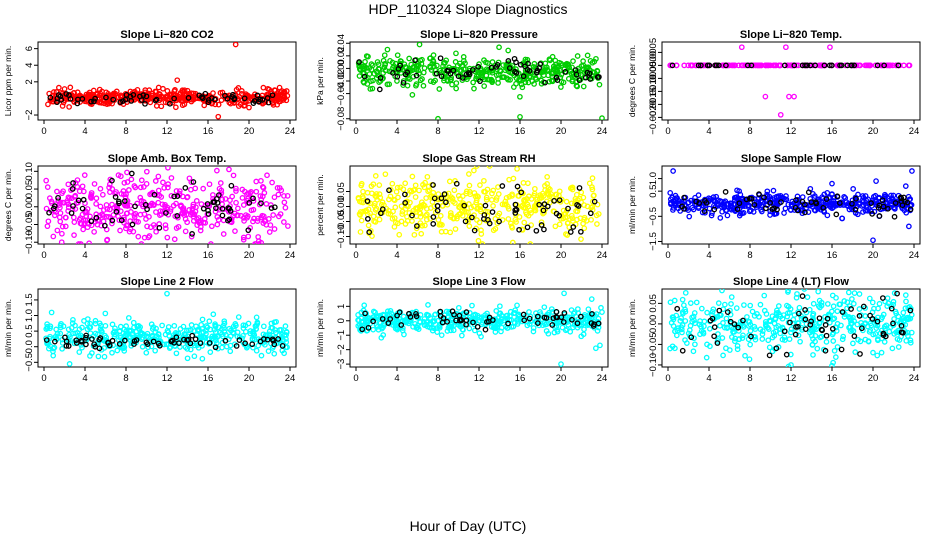 The height and width of the screenshot is (540, 936). I want to click on y-tick-label: −0.10, so click(341, 236).